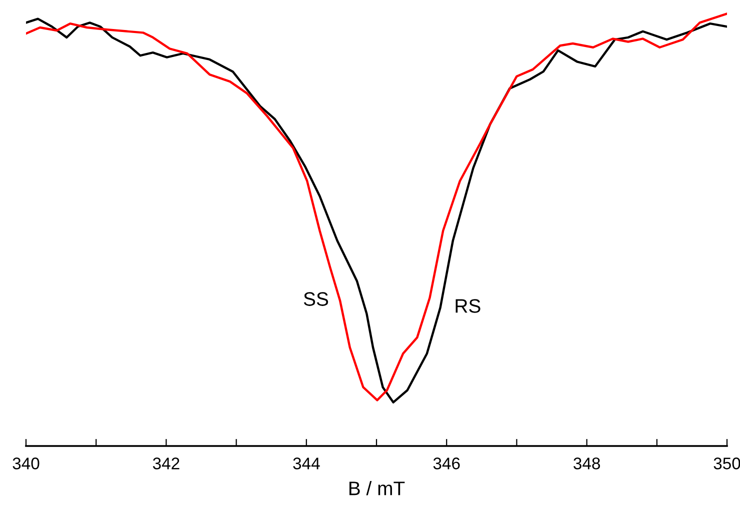  What do you see at coordinates (377, 488) in the screenshot?
I see `x-axis-title: B / mT` at bounding box center [377, 488].